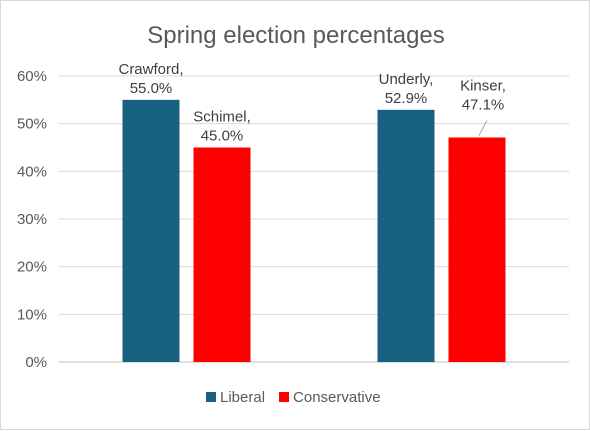 This screenshot has width=590, height=431. What do you see at coordinates (296, 35) in the screenshot?
I see `chart-title: Spring election percentages` at bounding box center [296, 35].